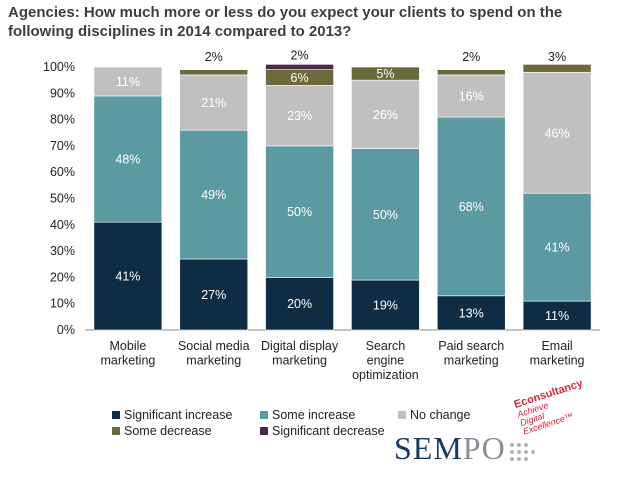 This screenshot has width=635, height=480. What do you see at coordinates (62, 120) in the screenshot?
I see `y-tick-label: 80%` at bounding box center [62, 120].